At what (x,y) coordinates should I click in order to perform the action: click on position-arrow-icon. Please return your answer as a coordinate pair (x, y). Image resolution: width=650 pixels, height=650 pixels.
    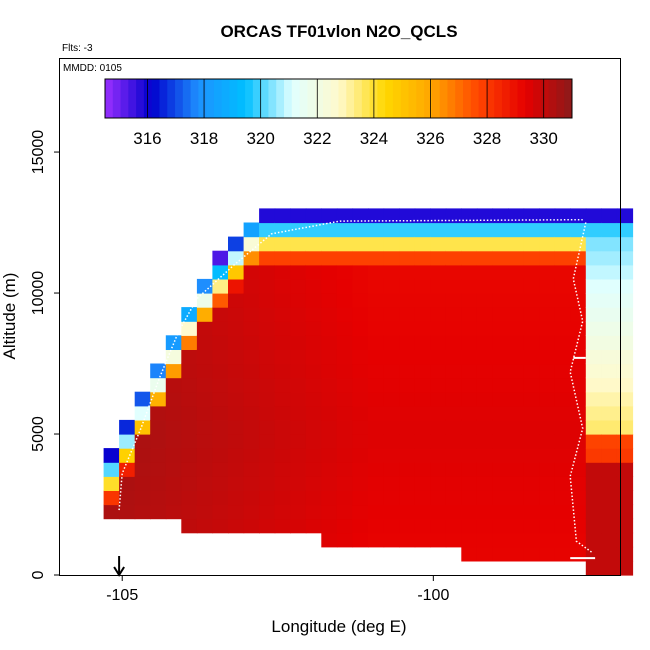
    Looking at the image, I should click on (119, 566).